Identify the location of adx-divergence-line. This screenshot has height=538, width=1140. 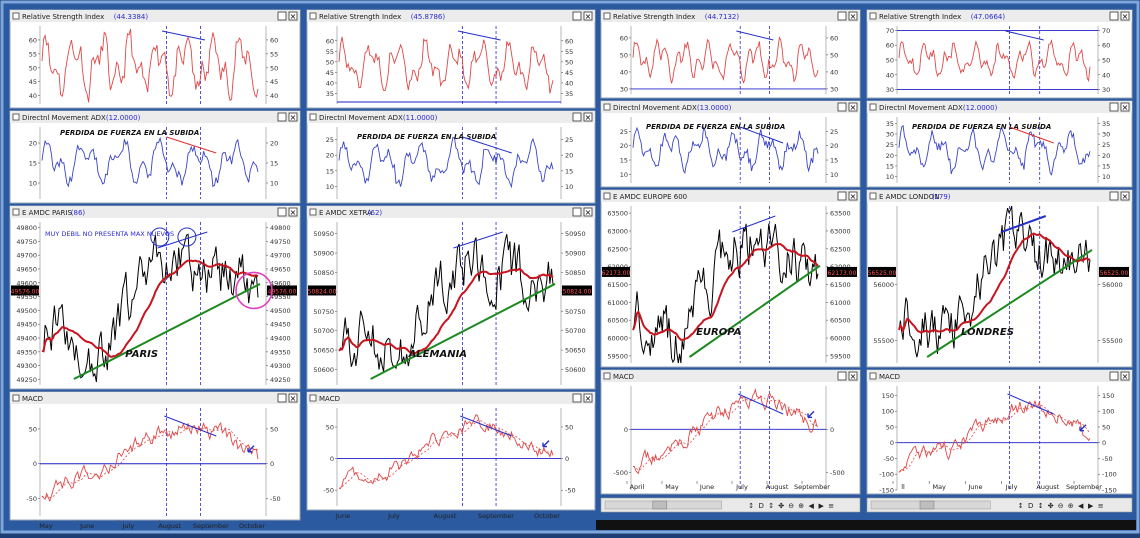
(762, 135).